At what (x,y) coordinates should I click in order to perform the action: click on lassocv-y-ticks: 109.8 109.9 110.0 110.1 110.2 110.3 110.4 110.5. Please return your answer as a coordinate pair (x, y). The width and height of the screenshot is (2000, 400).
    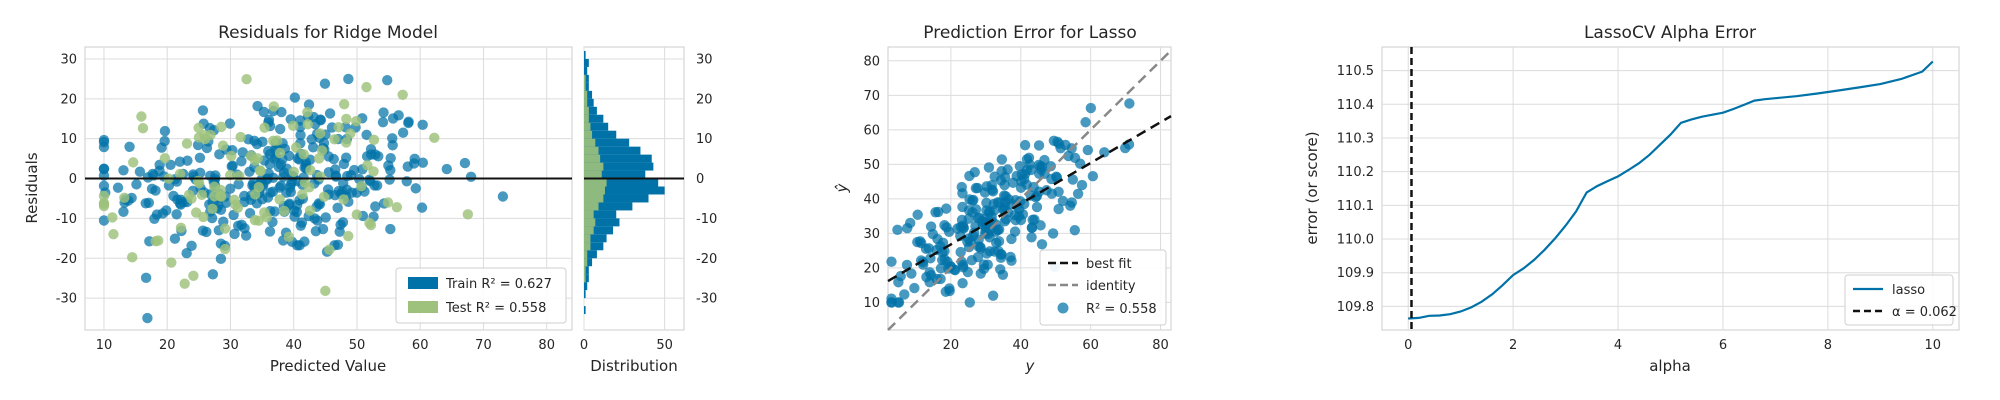
    Looking at the image, I should click on (1355, 189).